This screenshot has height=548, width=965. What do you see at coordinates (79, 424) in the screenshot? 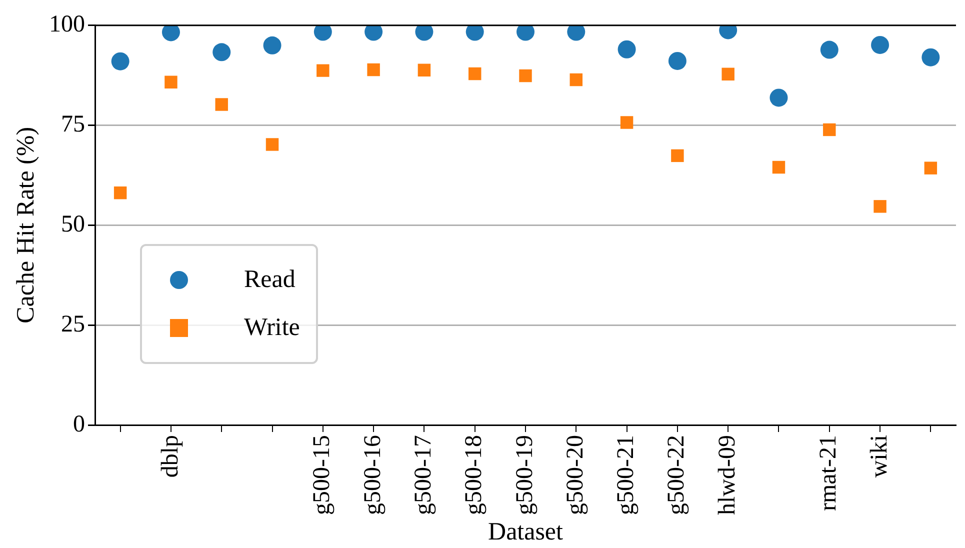
I see `y-tick-label: 0` at bounding box center [79, 424].